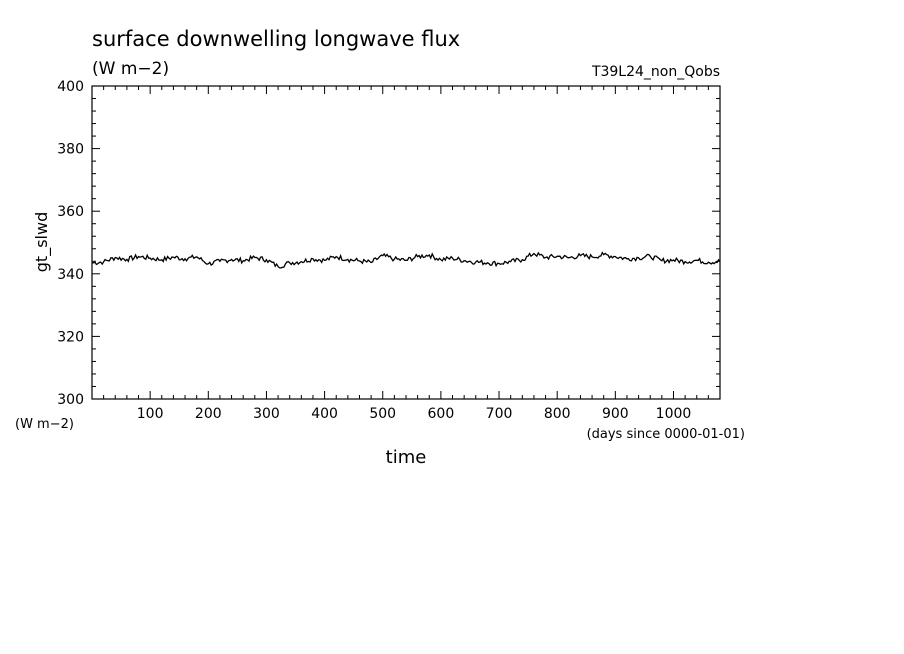 Image resolution: width=904 pixels, height=654 pixels. What do you see at coordinates (70, 337) in the screenshot?
I see `y-tick-label: 320` at bounding box center [70, 337].